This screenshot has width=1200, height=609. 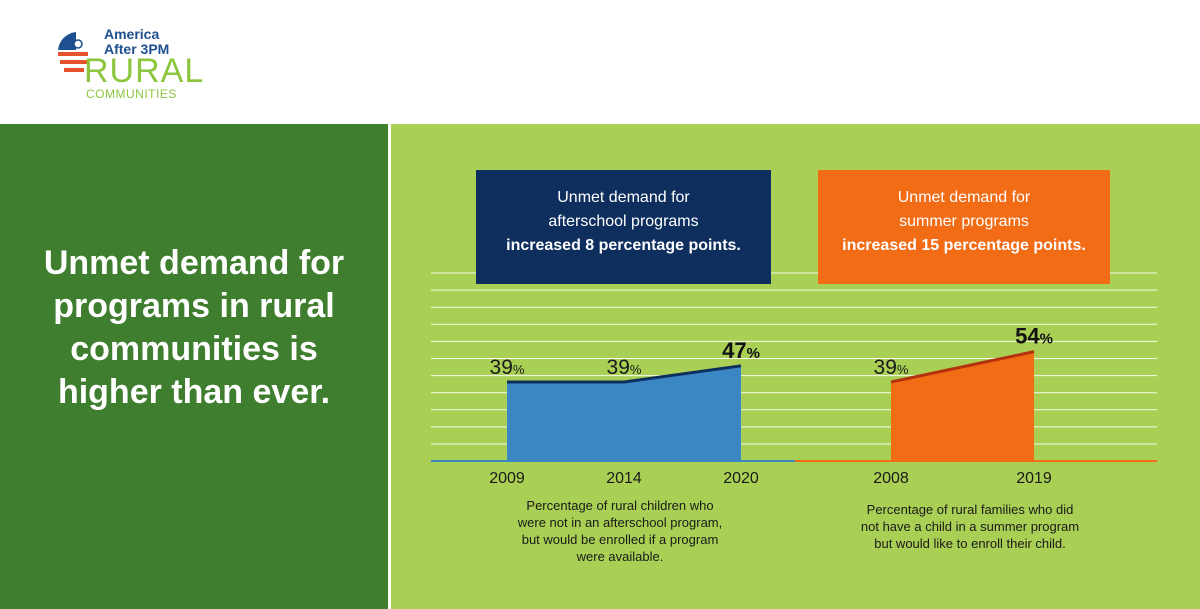 I want to click on logo: America After 3PM RURAL COMMUNITIES, so click(x=156, y=66).